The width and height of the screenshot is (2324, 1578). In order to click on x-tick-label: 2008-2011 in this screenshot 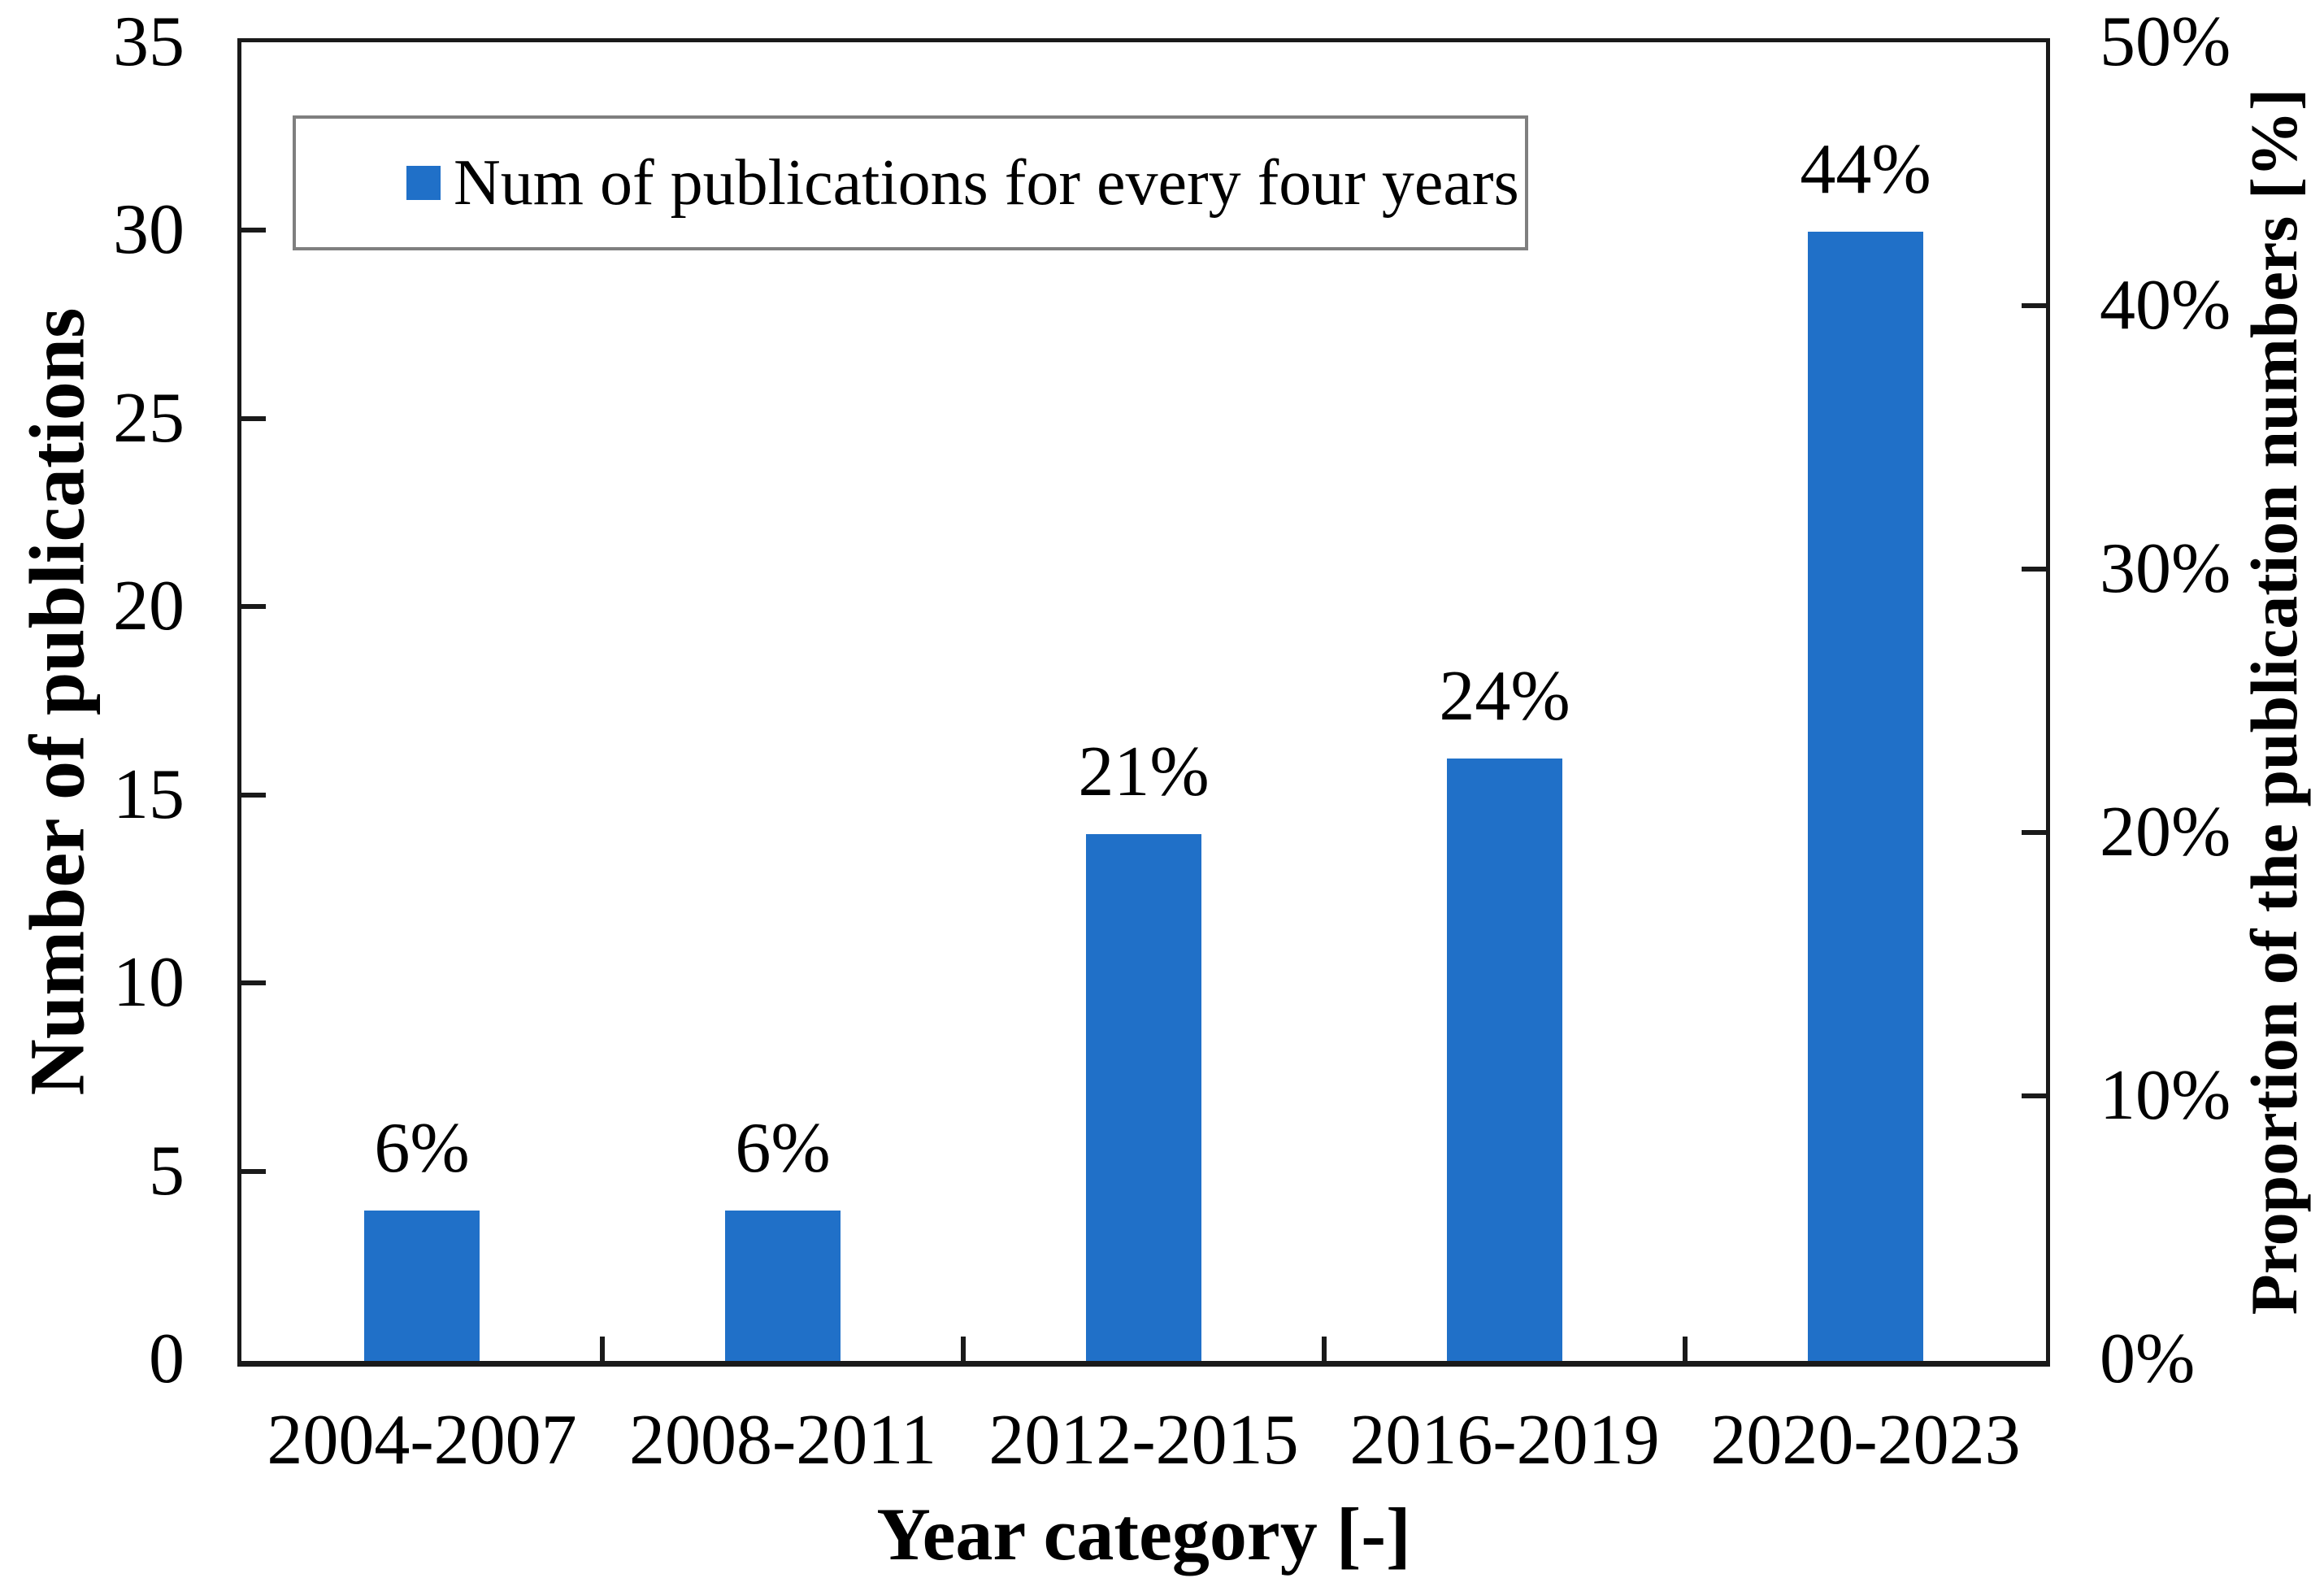, I will do `click(782, 1440)`.